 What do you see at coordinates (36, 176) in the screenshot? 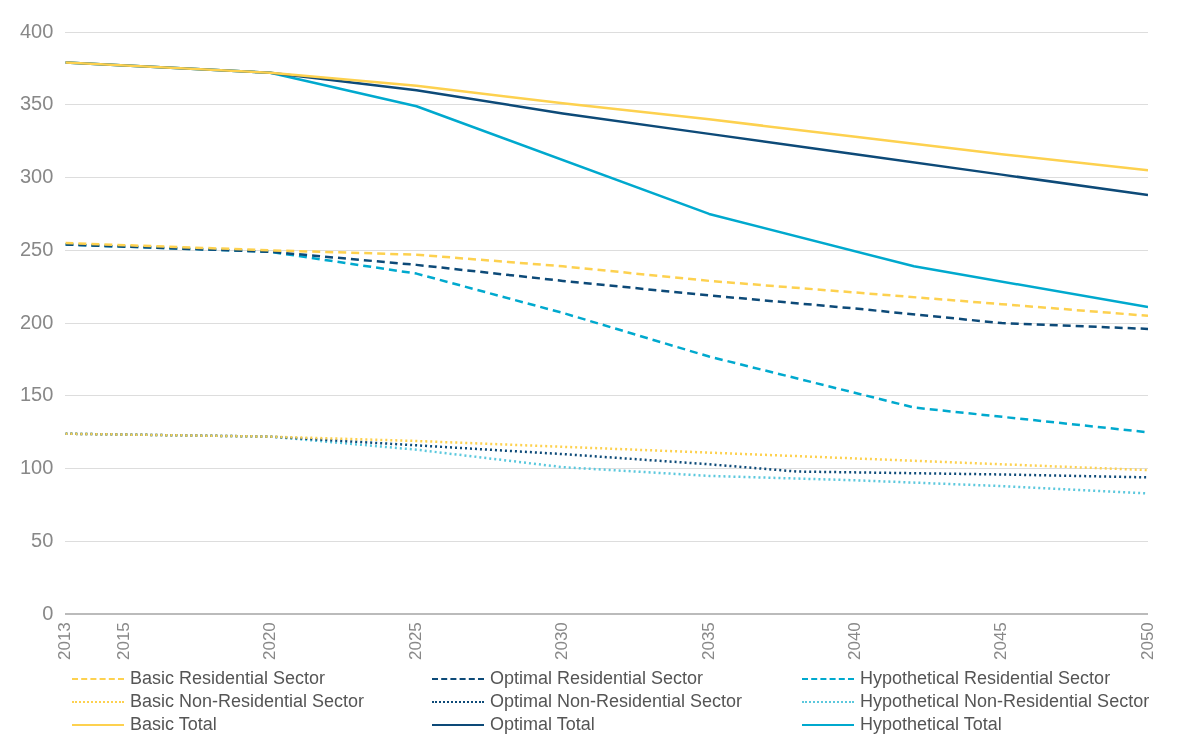
I see `y-tick-label: 300` at bounding box center [36, 176].